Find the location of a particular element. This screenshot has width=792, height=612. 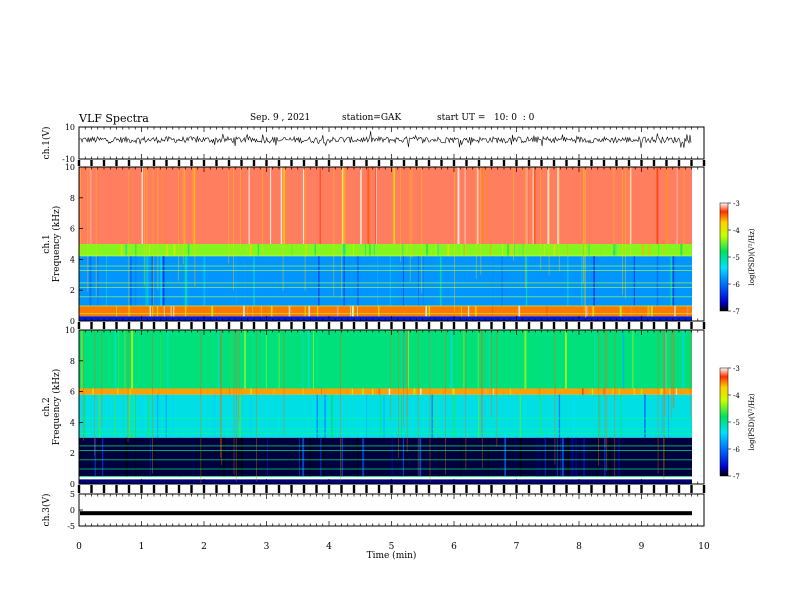

spec2-cbar-tick-label: -6 is located at coordinates (736, 450).